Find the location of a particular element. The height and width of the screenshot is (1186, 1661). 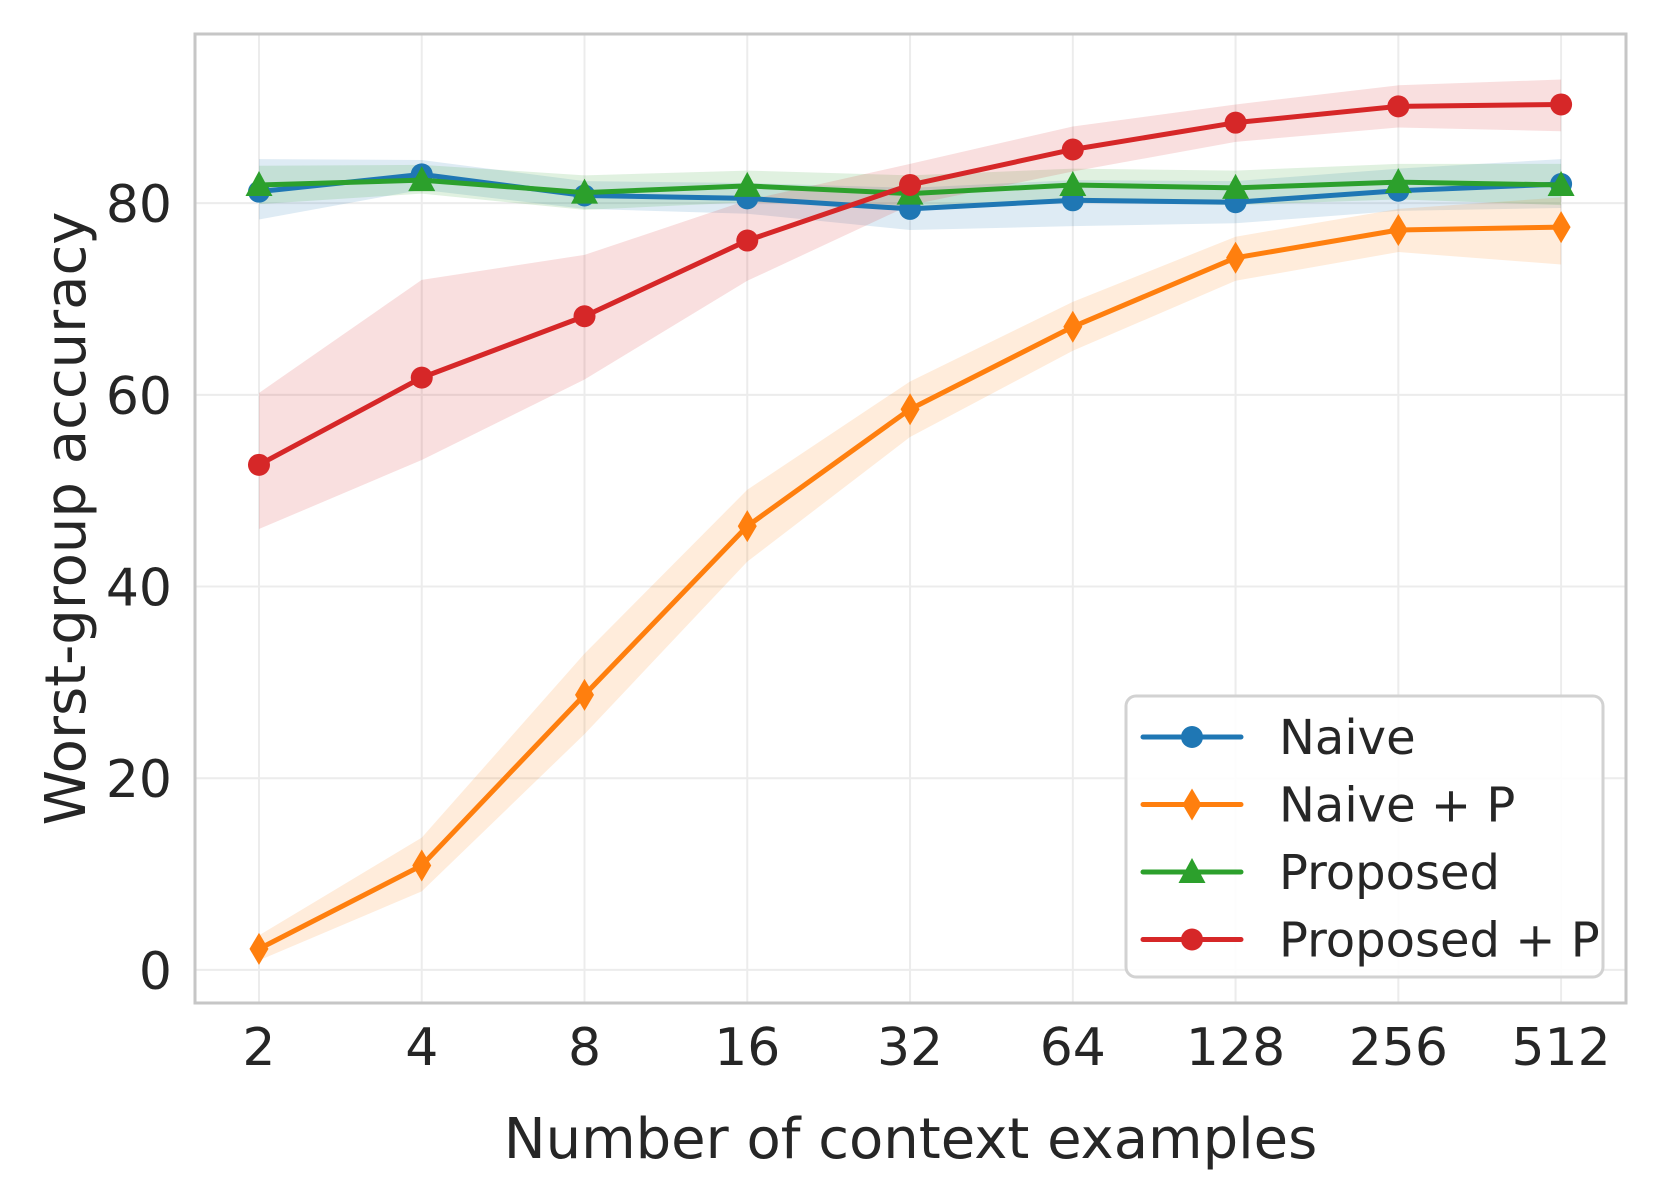

legend-marker-proposed-p is located at coordinates (1192, 939).